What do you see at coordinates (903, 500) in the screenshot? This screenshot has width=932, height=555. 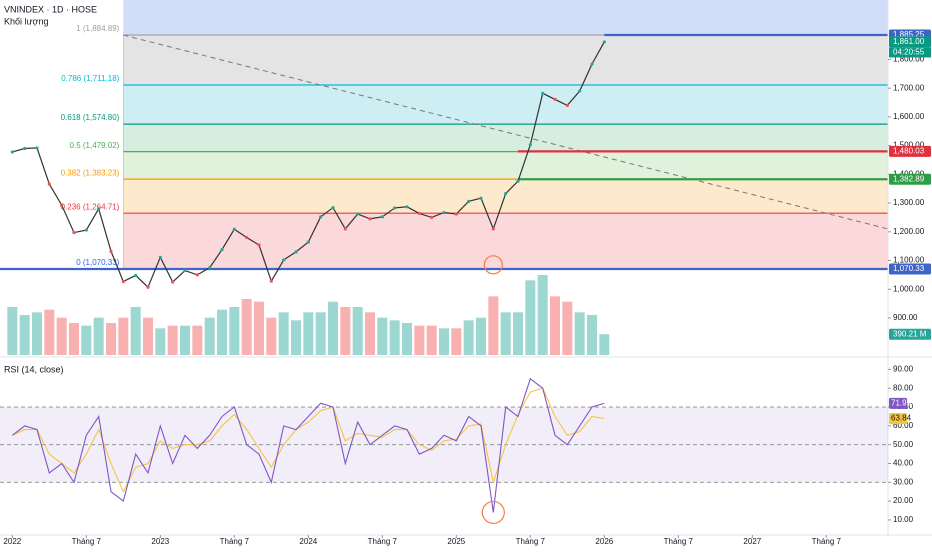 I see `rsi-y-tick-label: 20.00` at bounding box center [903, 500].